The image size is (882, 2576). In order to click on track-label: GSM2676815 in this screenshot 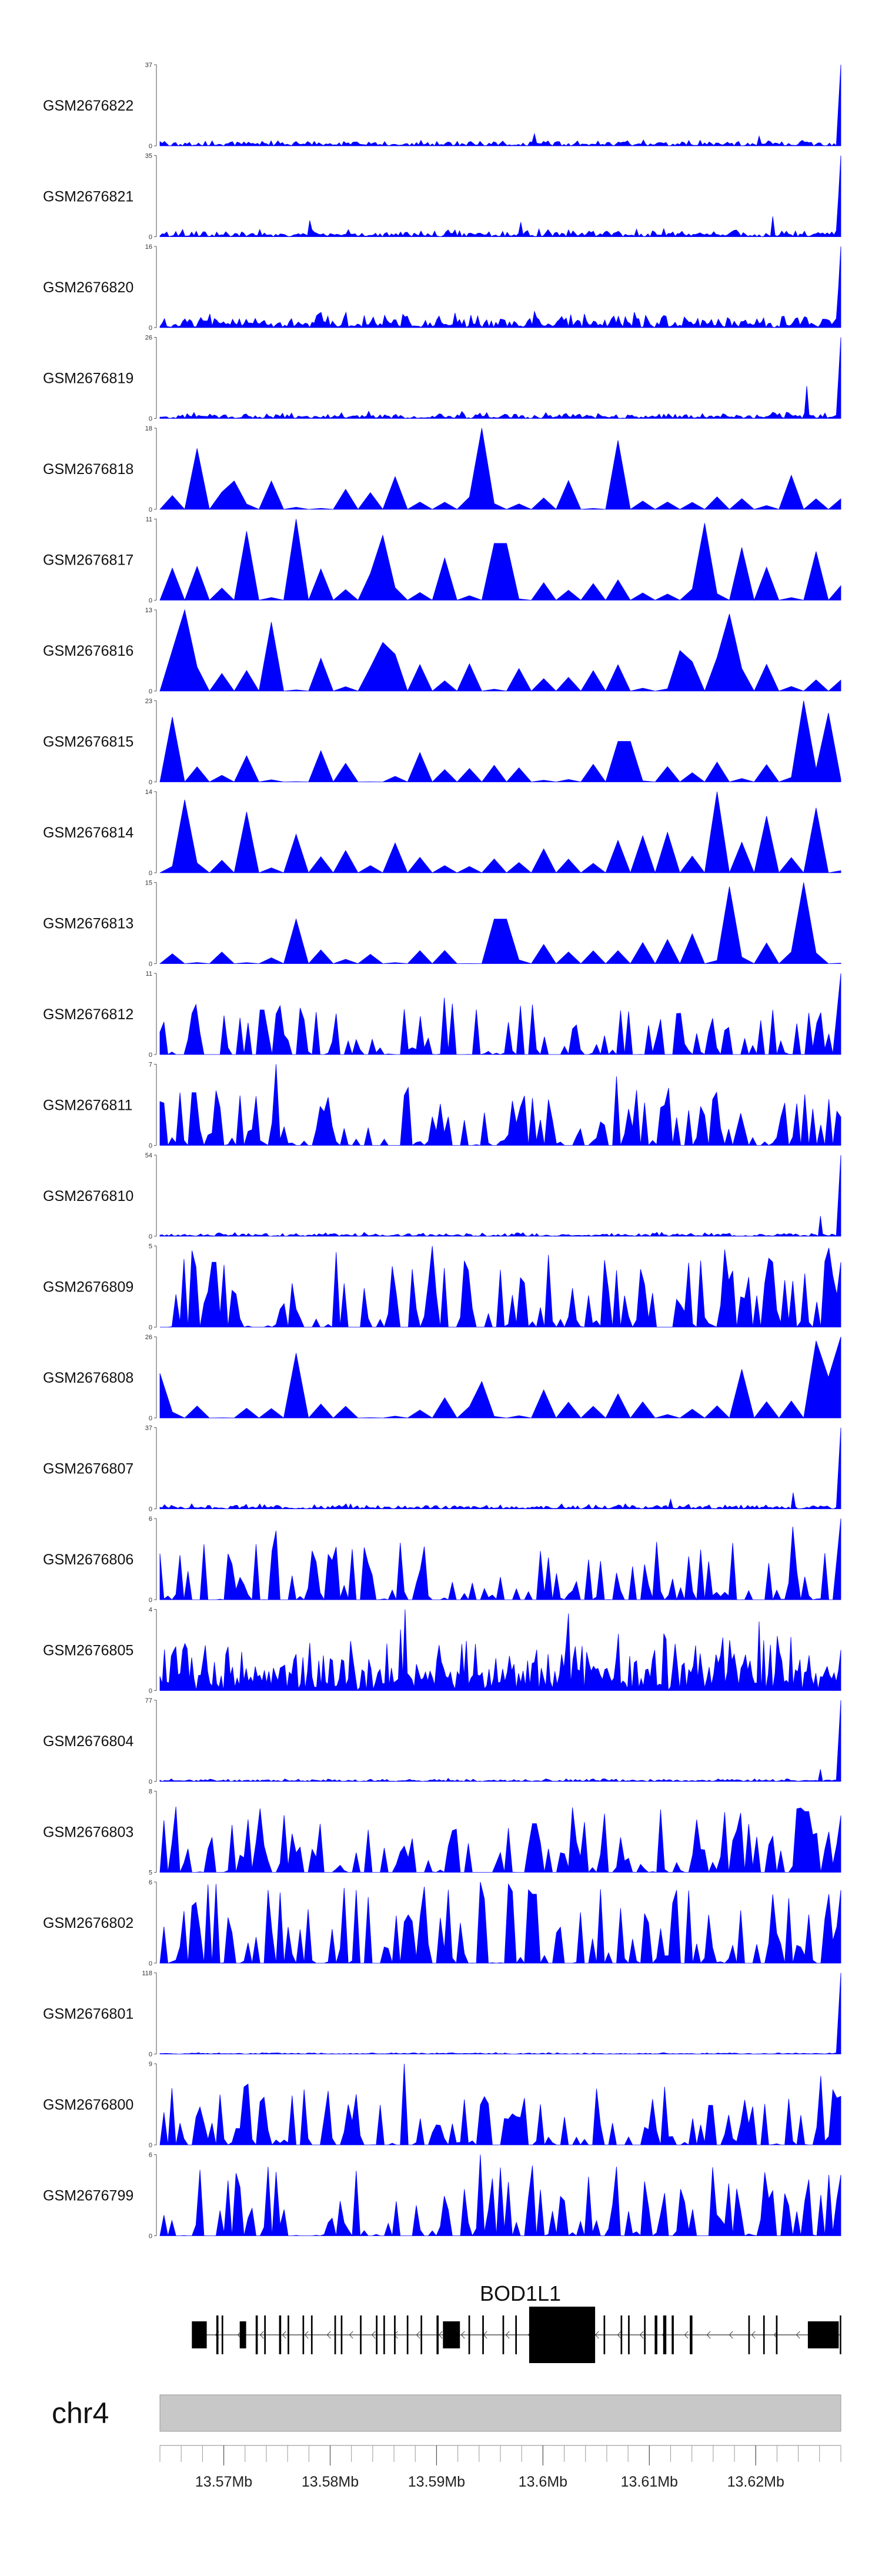, I will do `click(88, 742)`.